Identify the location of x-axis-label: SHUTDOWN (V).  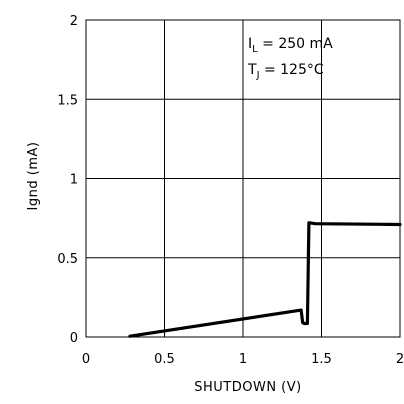
(247, 387).